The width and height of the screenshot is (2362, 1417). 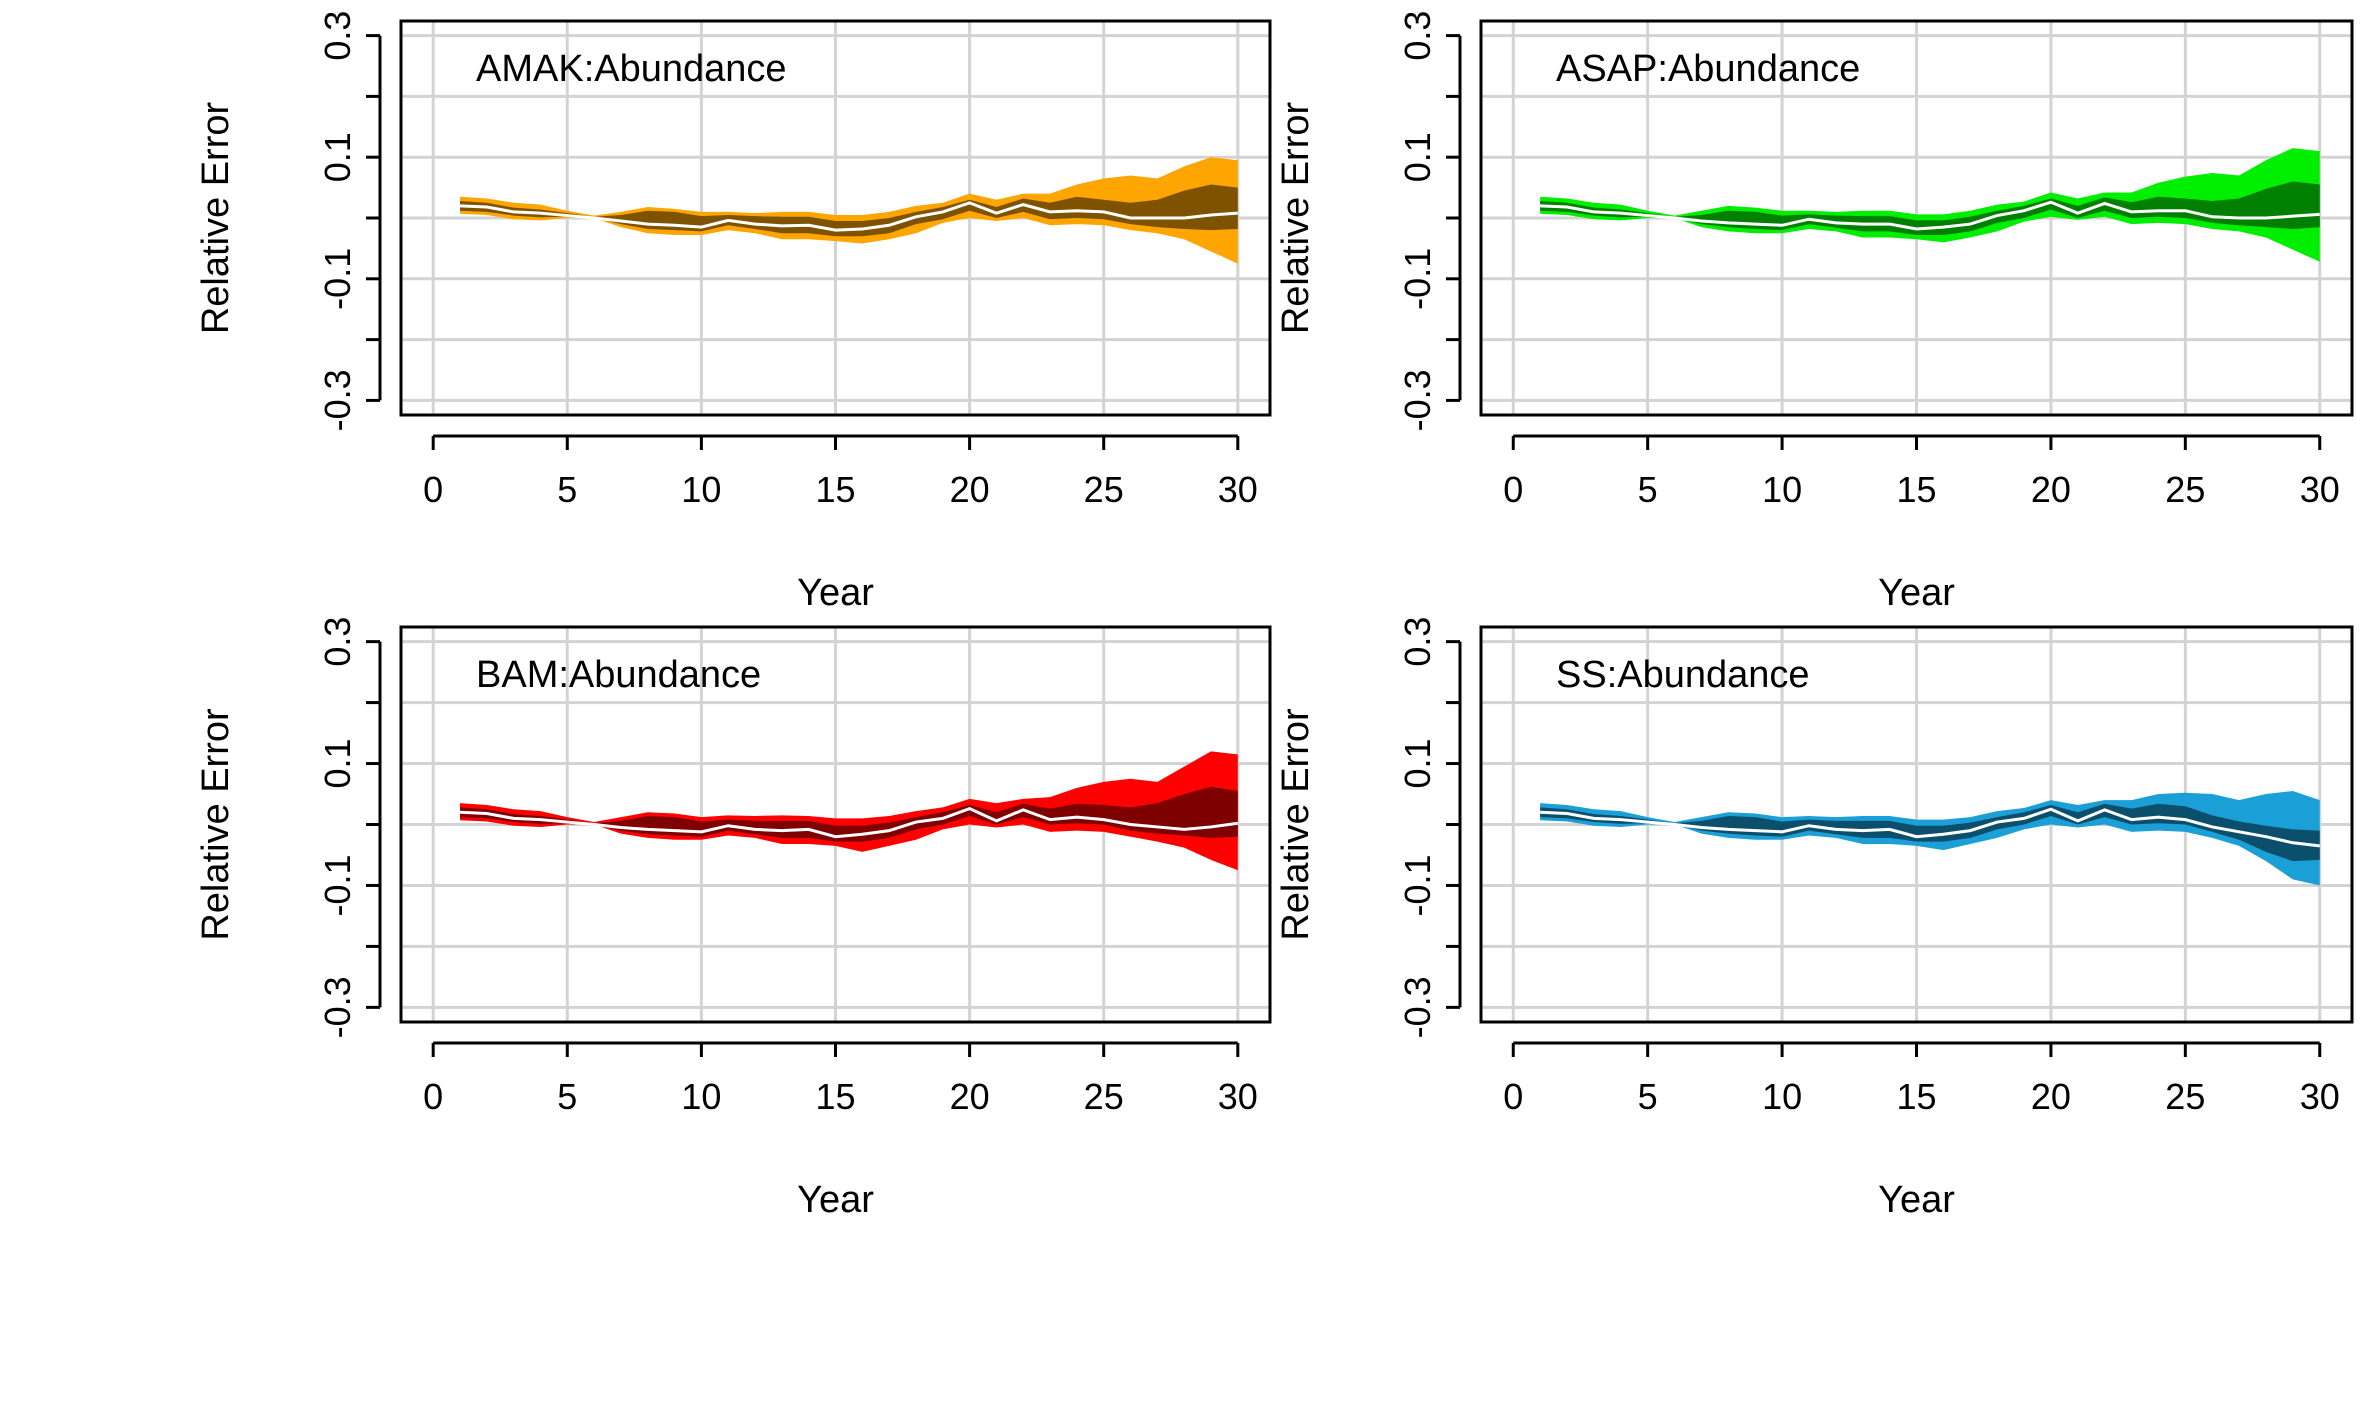 What do you see at coordinates (618, 675) in the screenshot?
I see `panel-title: BAM:Abundance` at bounding box center [618, 675].